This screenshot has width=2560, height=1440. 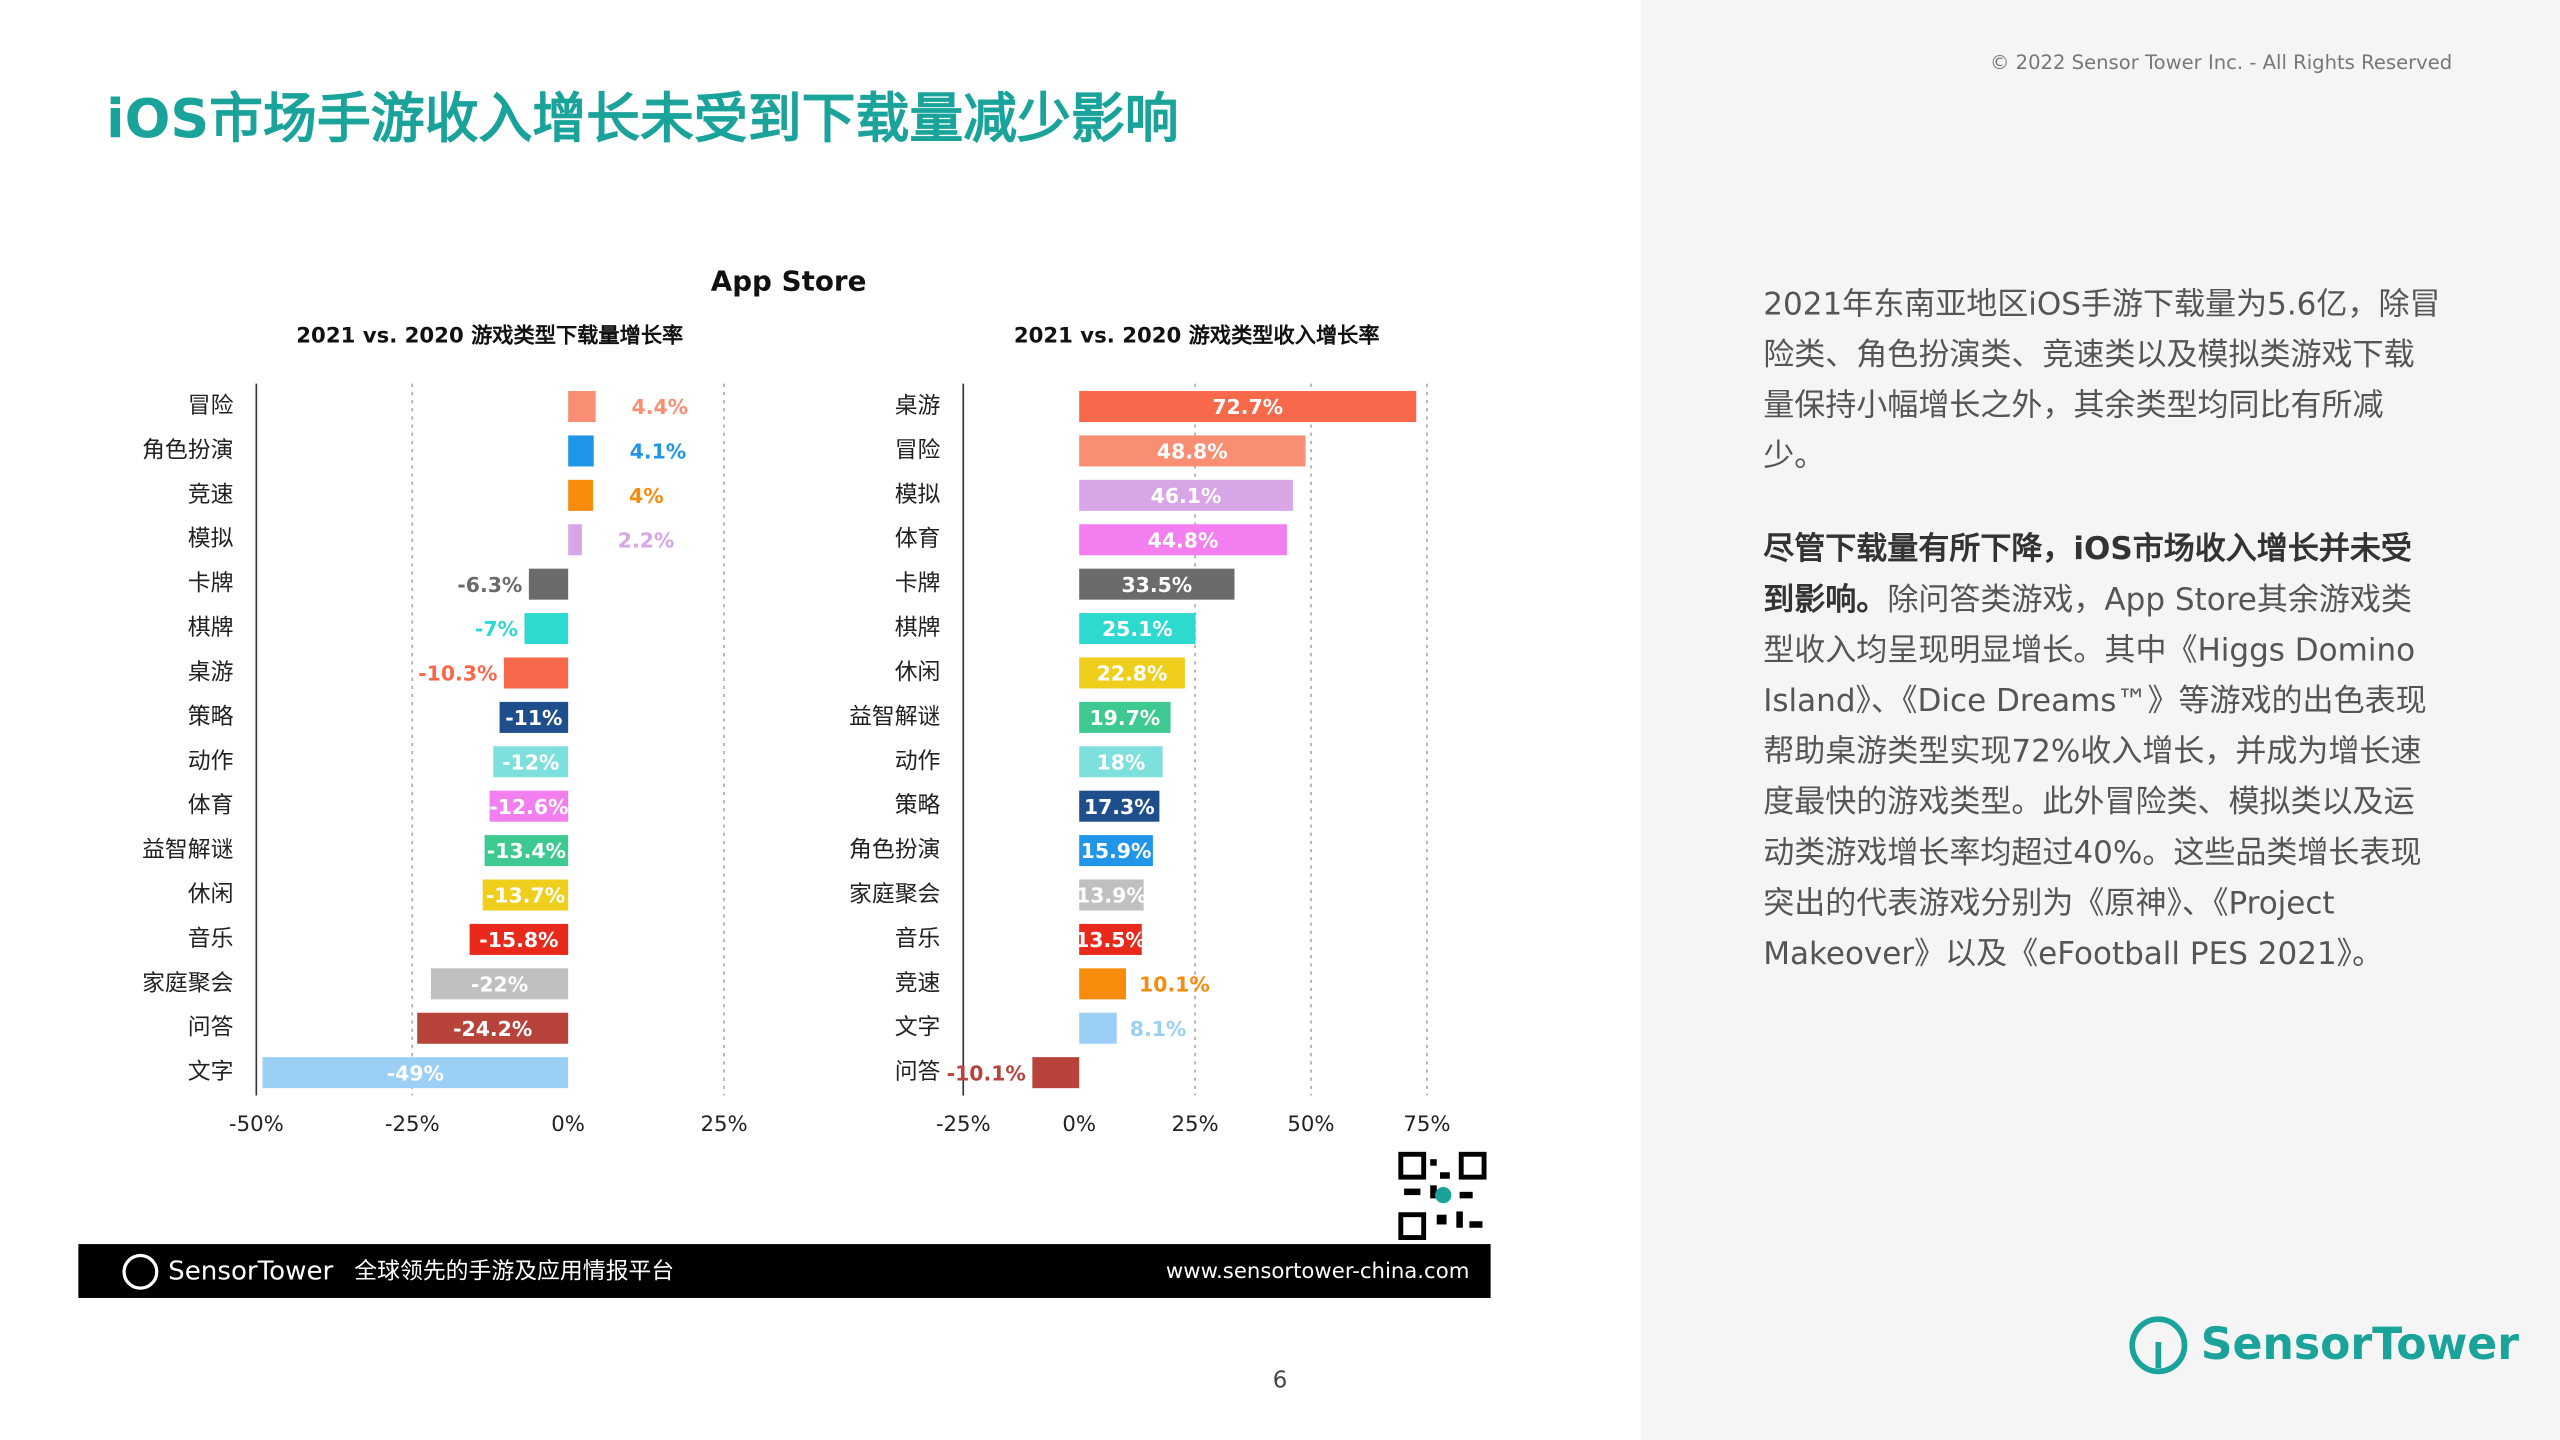 What do you see at coordinates (1079, 1124) in the screenshot?
I see `x-tick-label: 0%` at bounding box center [1079, 1124].